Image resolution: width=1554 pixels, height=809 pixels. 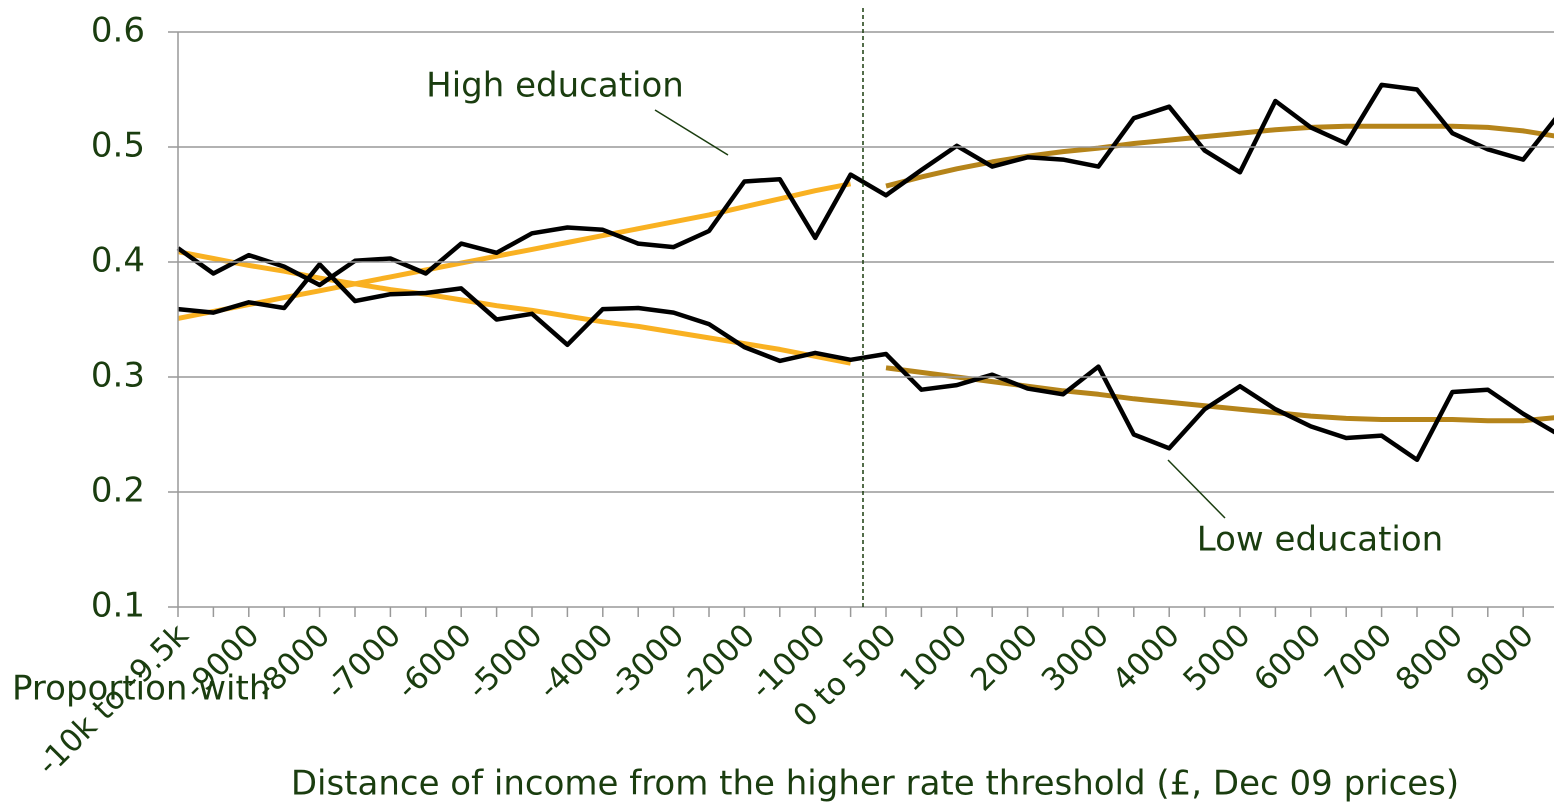 What do you see at coordinates (363, 661) in the screenshot?
I see `x-tick-label: -7000` at bounding box center [363, 661].